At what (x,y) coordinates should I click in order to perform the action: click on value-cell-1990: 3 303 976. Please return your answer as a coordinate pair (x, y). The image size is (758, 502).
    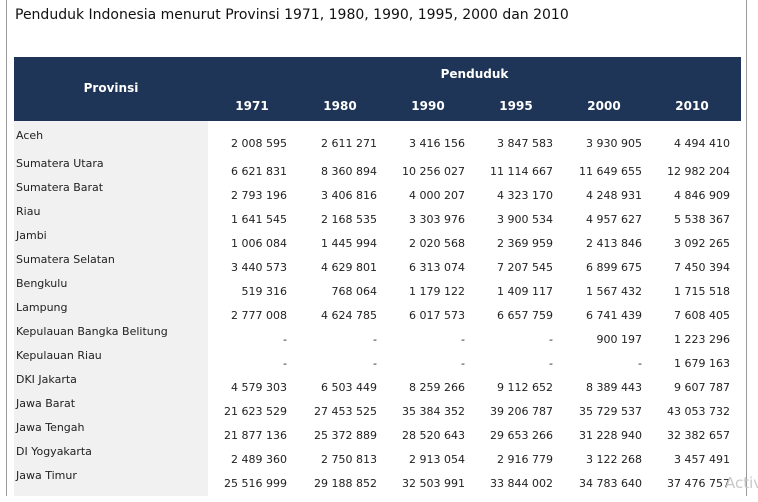
    Looking at the image, I should click on (437, 219).